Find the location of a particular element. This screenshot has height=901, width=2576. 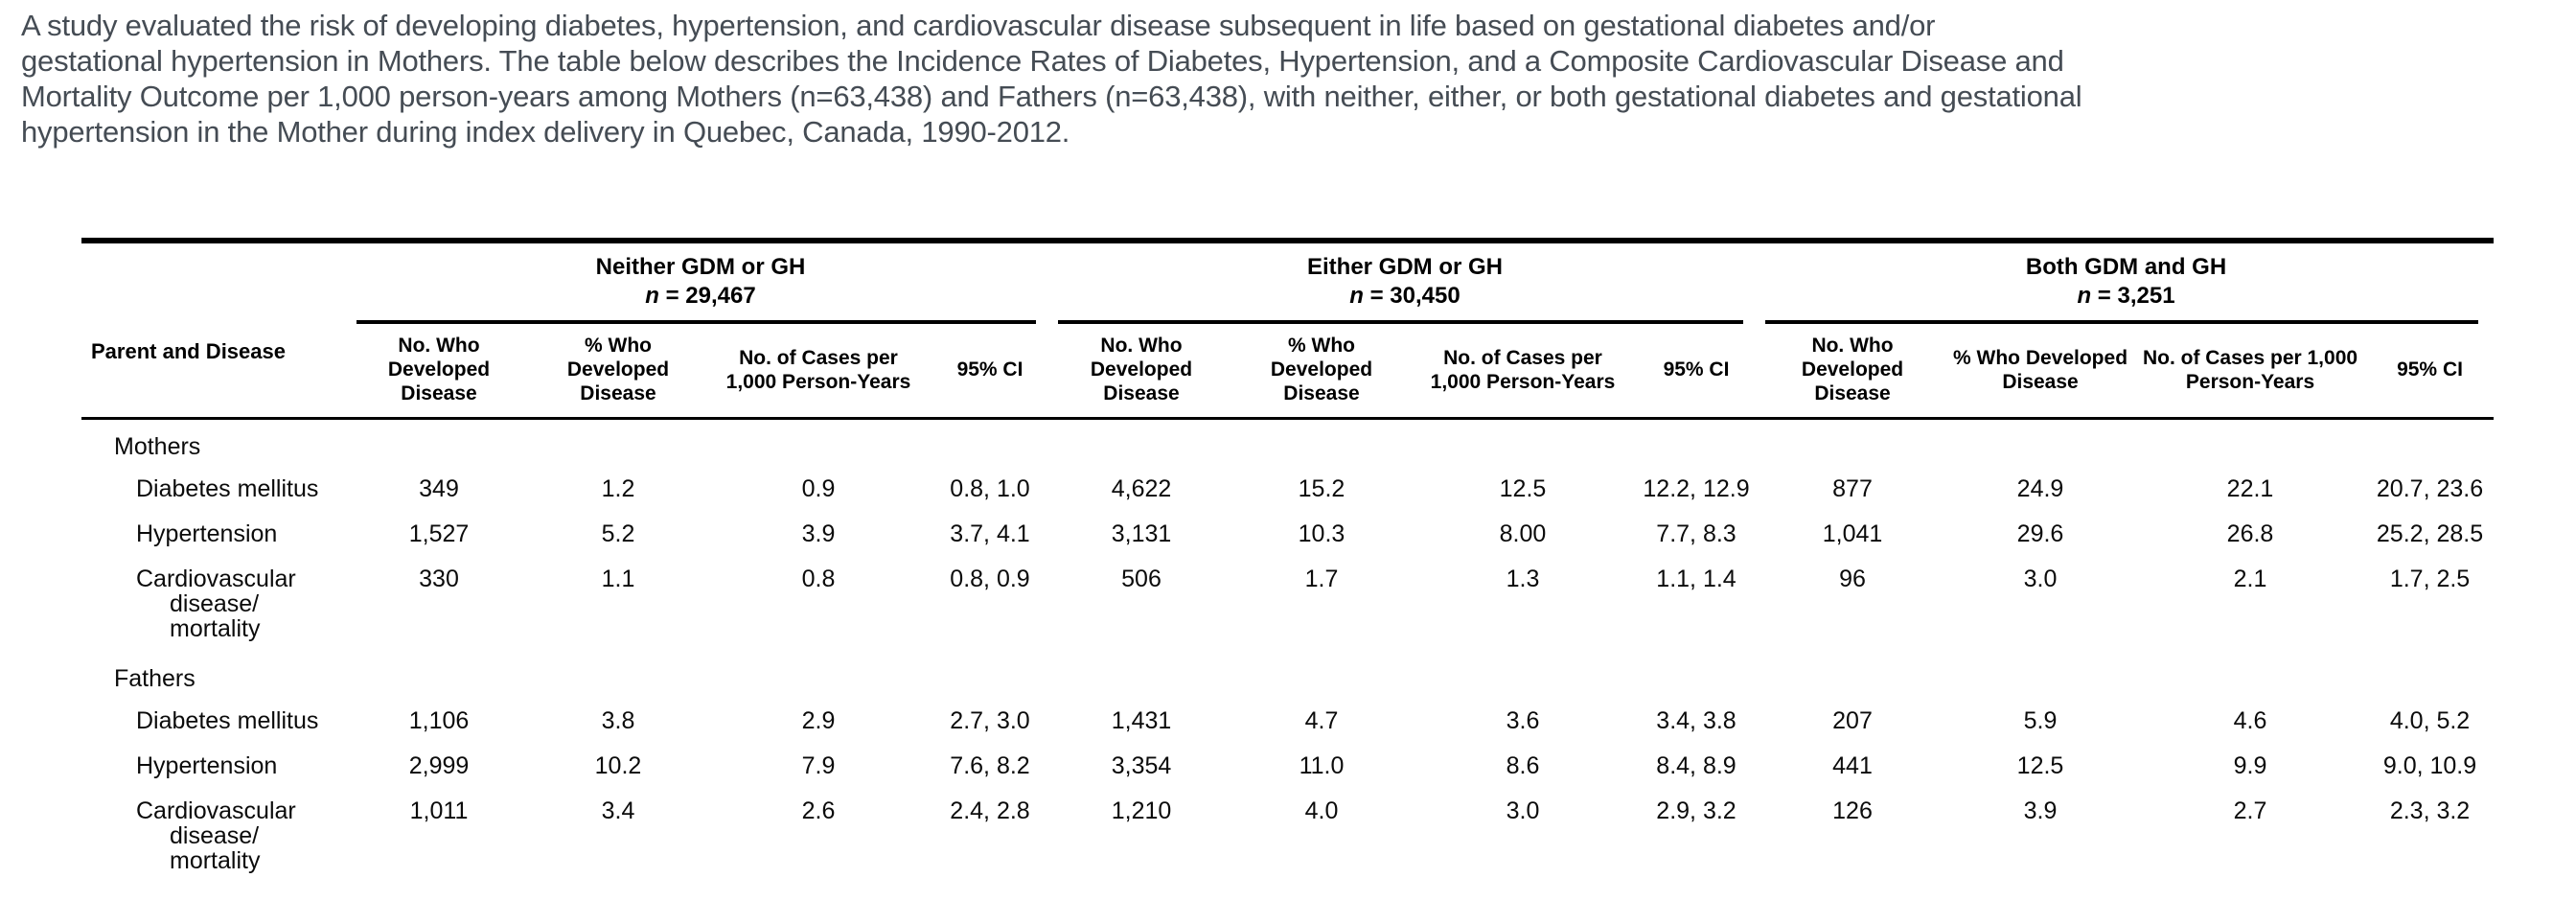

table-cell: 1,527 is located at coordinates (439, 533).